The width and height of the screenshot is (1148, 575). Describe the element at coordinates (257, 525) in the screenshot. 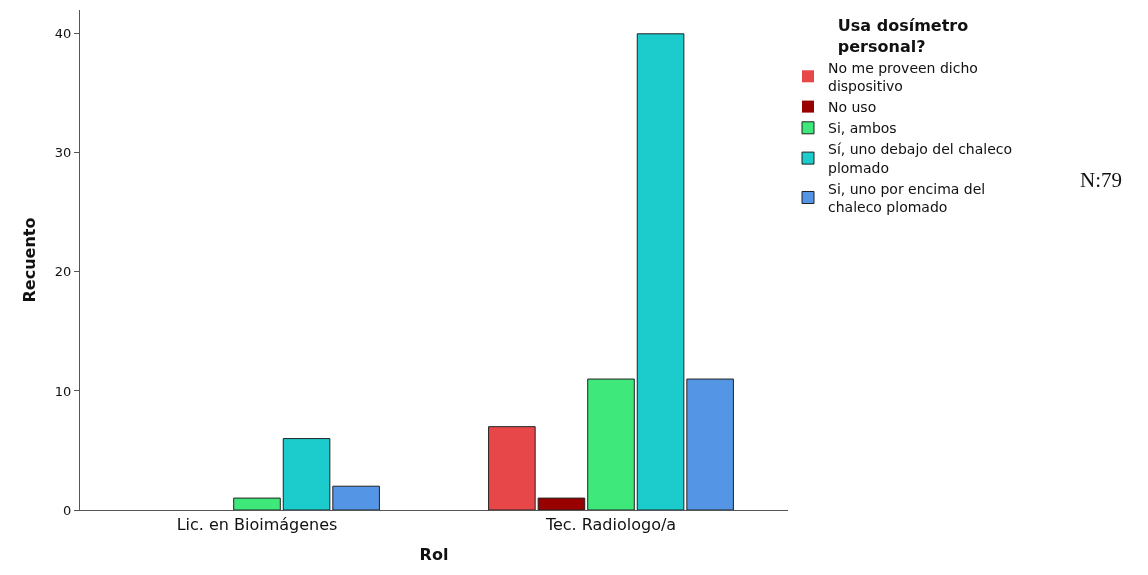

I see `x-tick-label: Lic. en Bioimágenes` at that location.